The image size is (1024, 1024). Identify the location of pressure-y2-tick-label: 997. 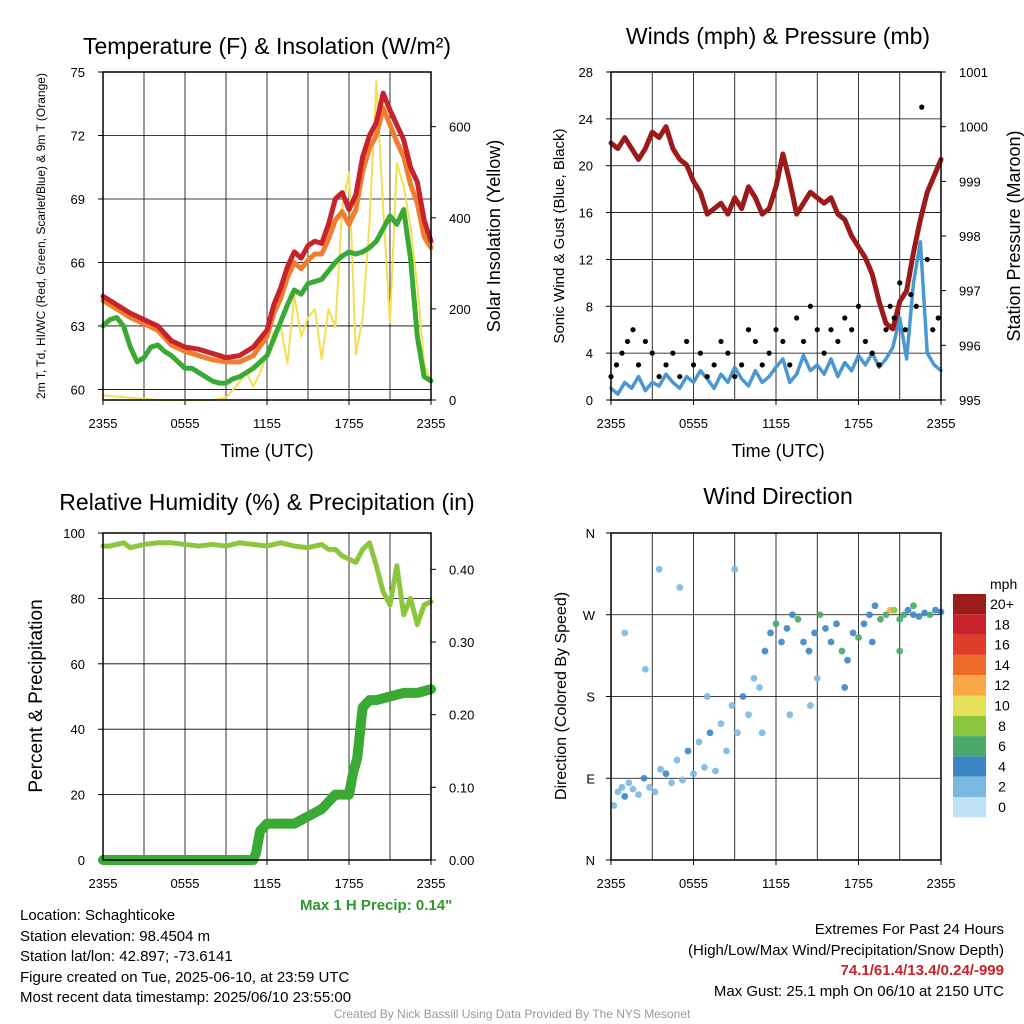
(970, 291).